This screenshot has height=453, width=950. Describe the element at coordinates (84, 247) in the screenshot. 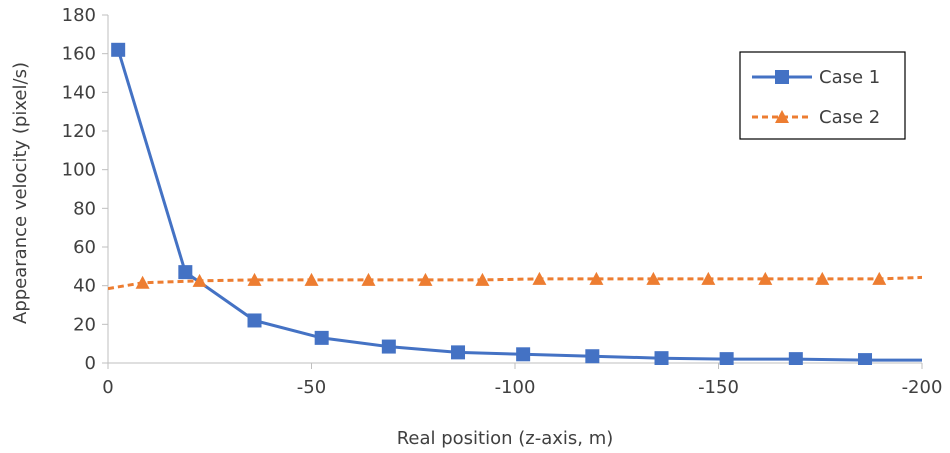

I see `y-tick-label: 60` at that location.